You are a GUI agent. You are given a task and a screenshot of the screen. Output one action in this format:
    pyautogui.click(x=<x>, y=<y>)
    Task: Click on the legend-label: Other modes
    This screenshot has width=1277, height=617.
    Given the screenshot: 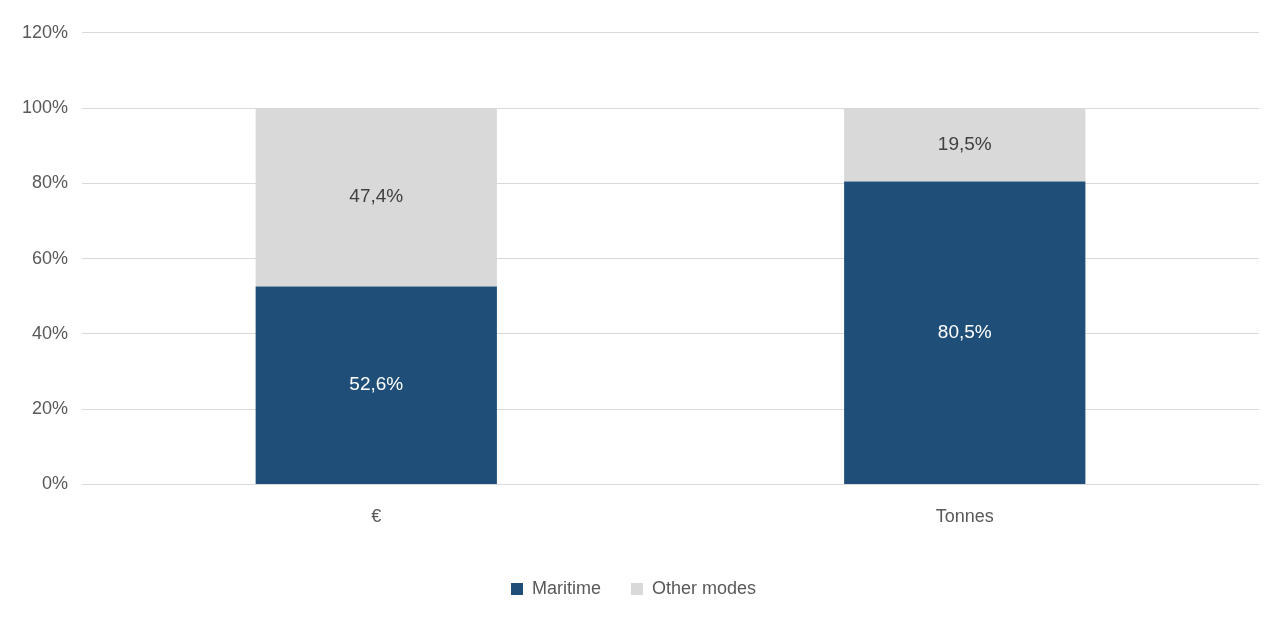 What is the action you would take?
    pyautogui.click(x=704, y=587)
    